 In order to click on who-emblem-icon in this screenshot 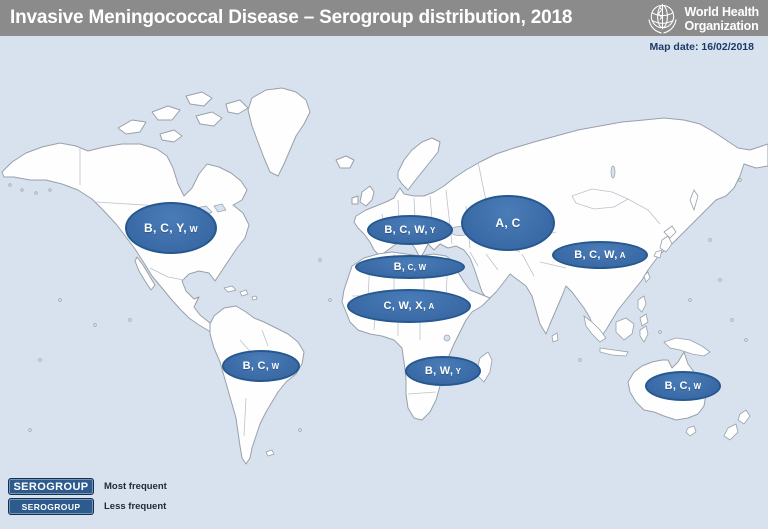, I will do `click(662, 18)`.